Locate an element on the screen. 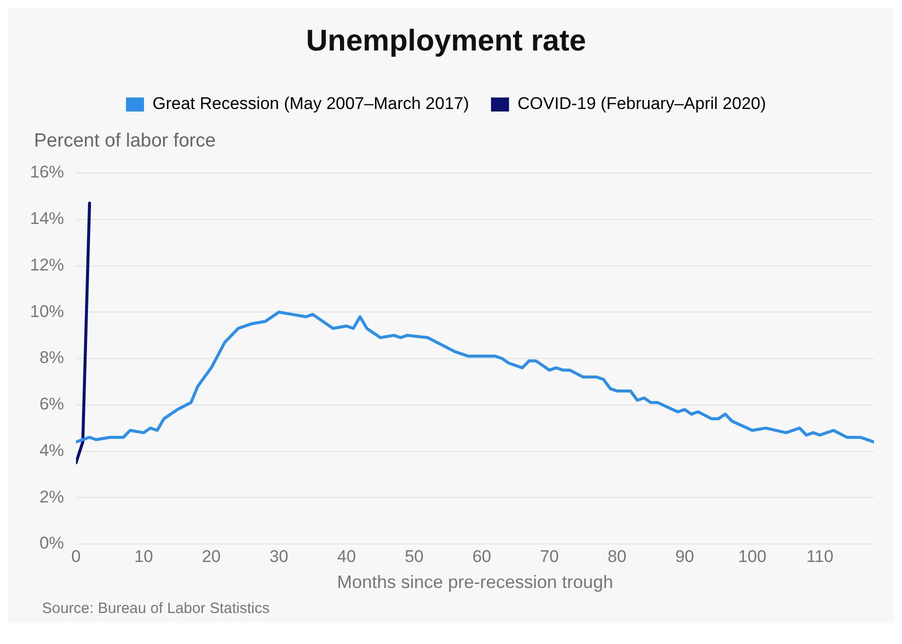 This screenshot has width=902, height=644. source-note: Source: Bureau of Labor Statistics is located at coordinates (156, 609).